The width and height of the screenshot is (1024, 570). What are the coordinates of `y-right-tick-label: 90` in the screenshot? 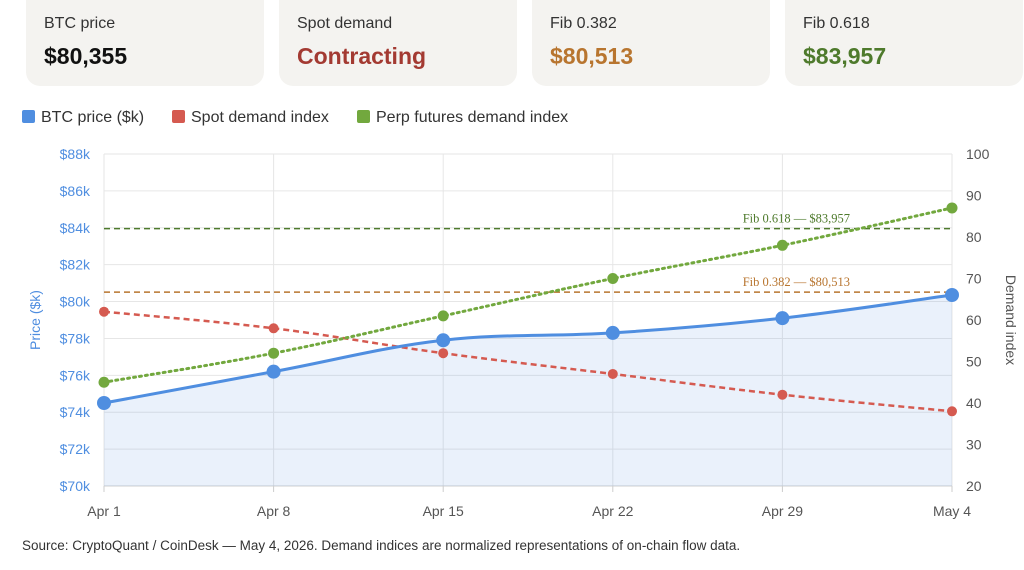 It's located at (974, 196).